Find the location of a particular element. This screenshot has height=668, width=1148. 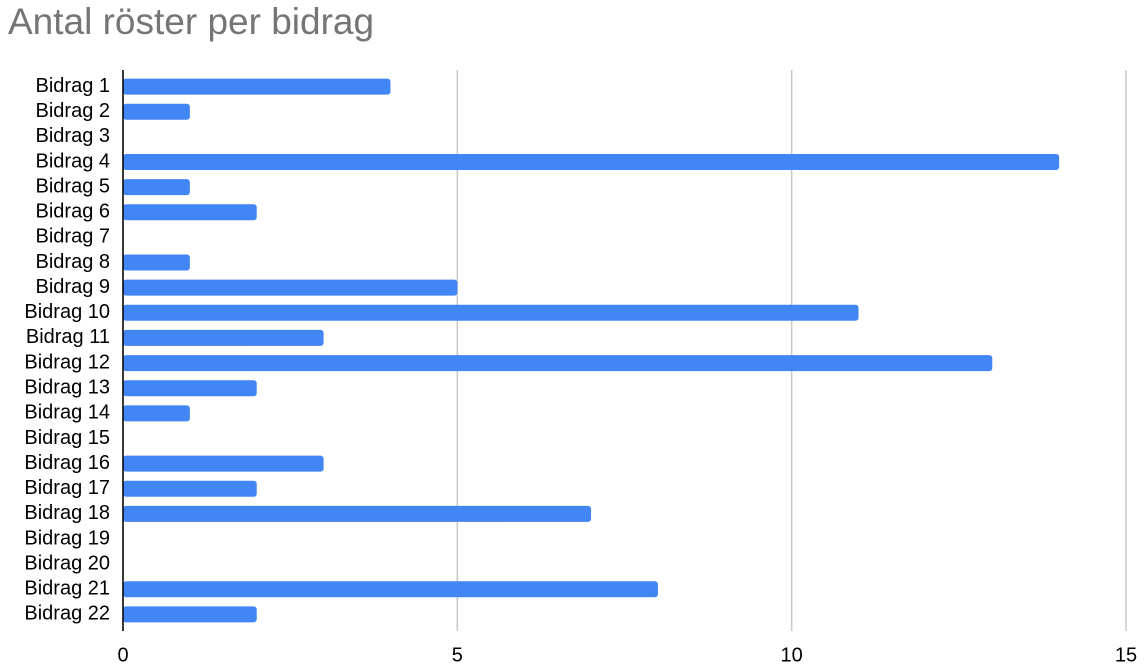

y-tick-label: Bidrag 17 is located at coordinates (67, 488).